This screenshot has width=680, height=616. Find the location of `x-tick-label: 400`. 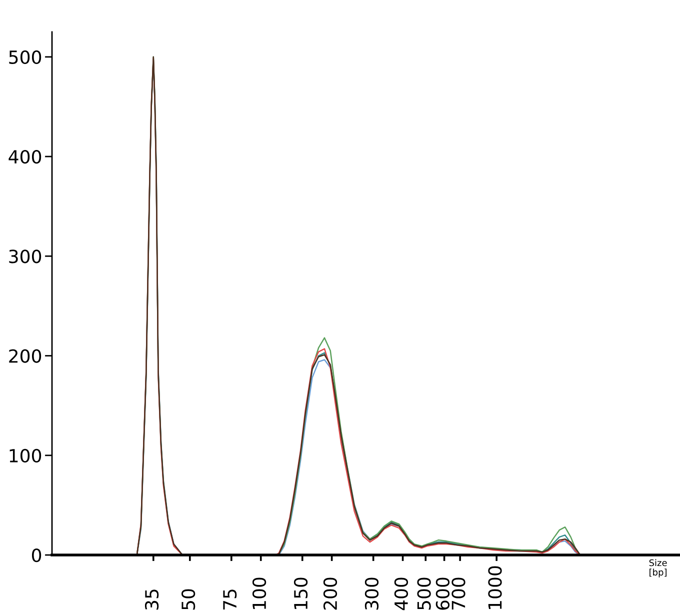

x-tick-label: 400 is located at coordinates (401, 594).